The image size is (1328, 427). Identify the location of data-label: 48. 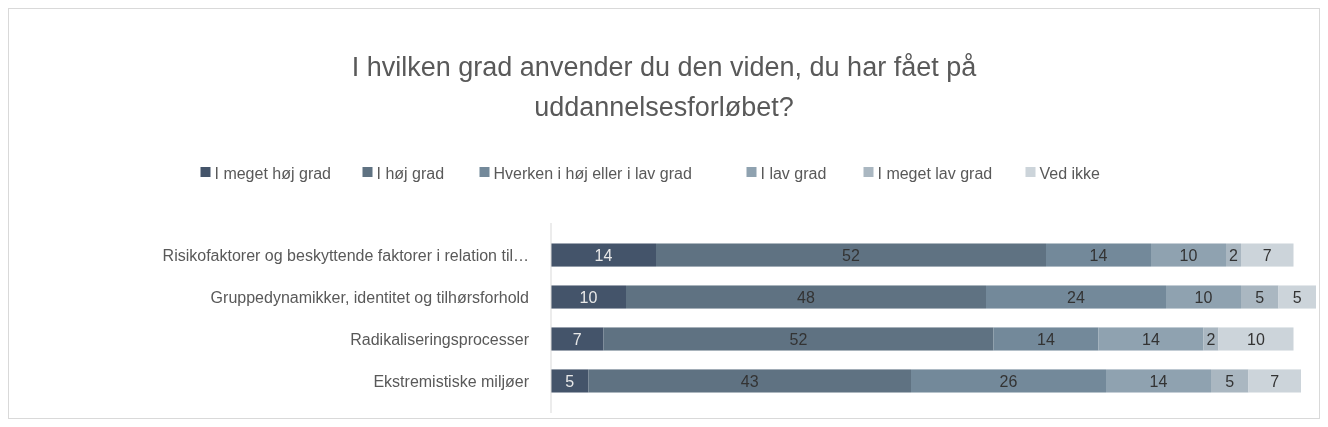
(806, 297).